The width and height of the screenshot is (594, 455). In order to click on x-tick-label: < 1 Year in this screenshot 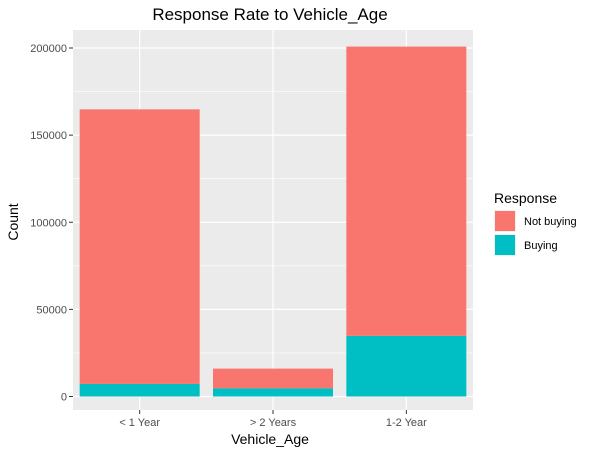, I will do `click(139, 423)`.